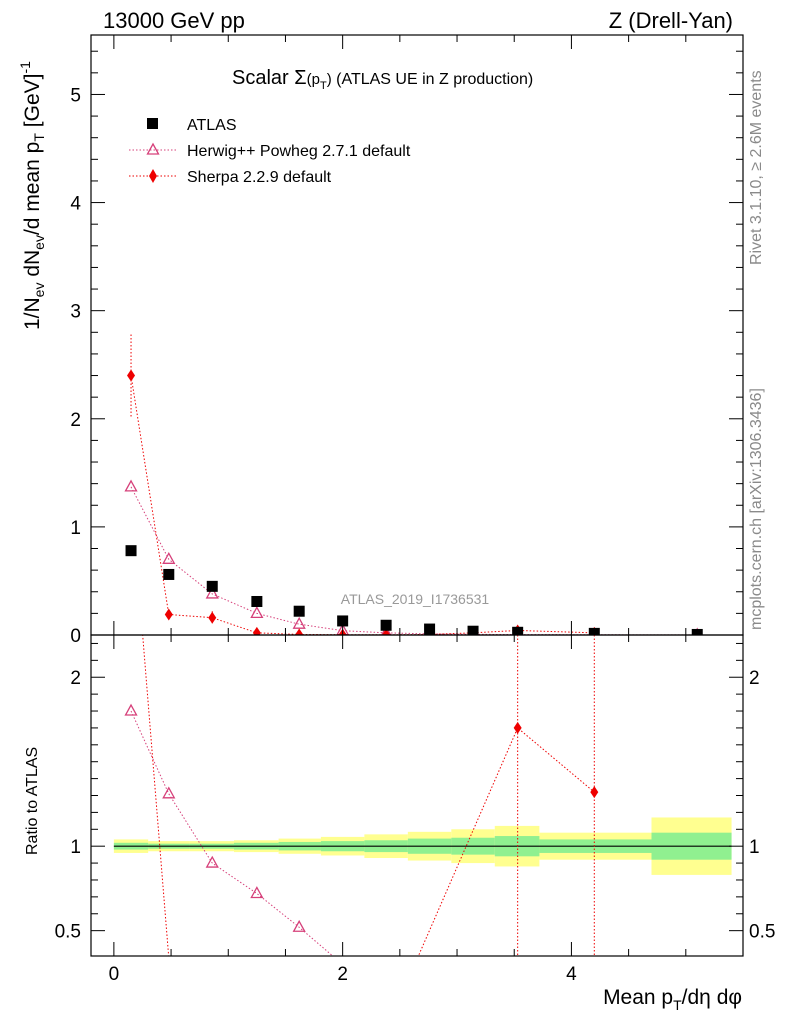  Describe the element at coordinates (174, 20) in the screenshot. I see `header-left: 13000 GeV pp` at that location.